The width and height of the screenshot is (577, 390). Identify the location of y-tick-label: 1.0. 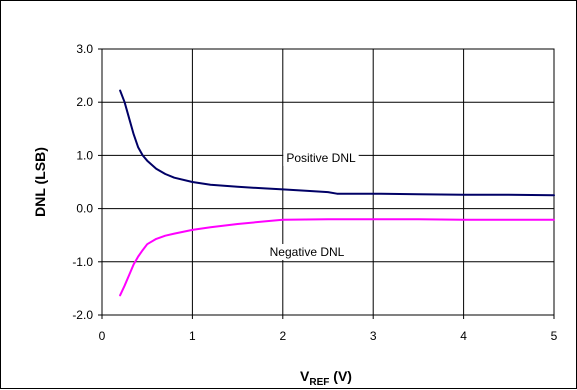
(84, 155).